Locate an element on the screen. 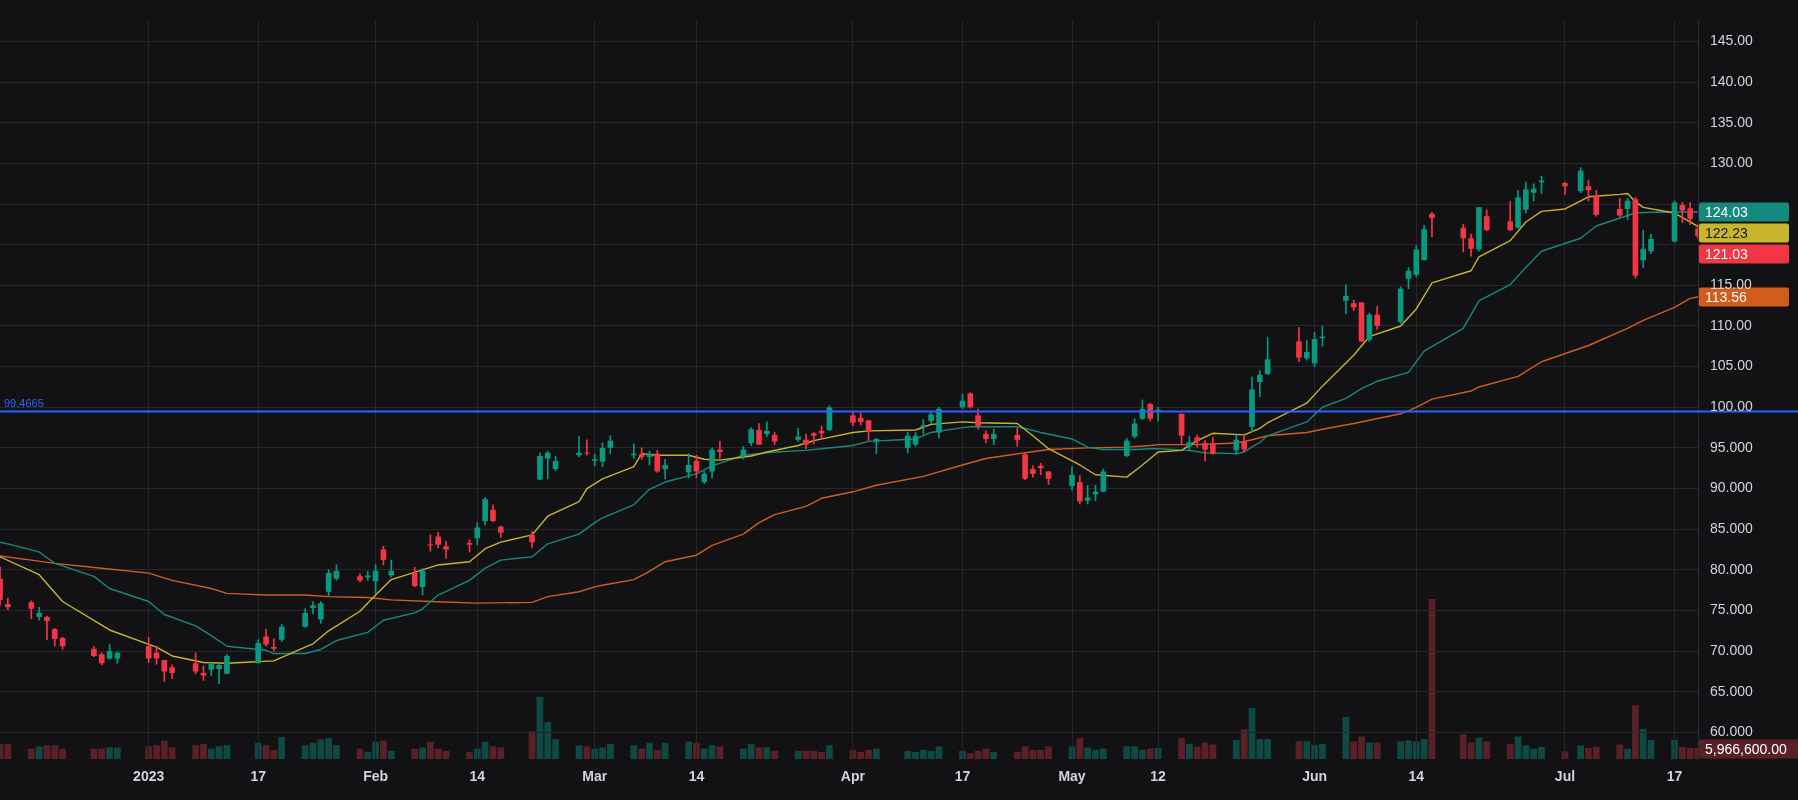  x-tick-label: May is located at coordinates (1072, 776).